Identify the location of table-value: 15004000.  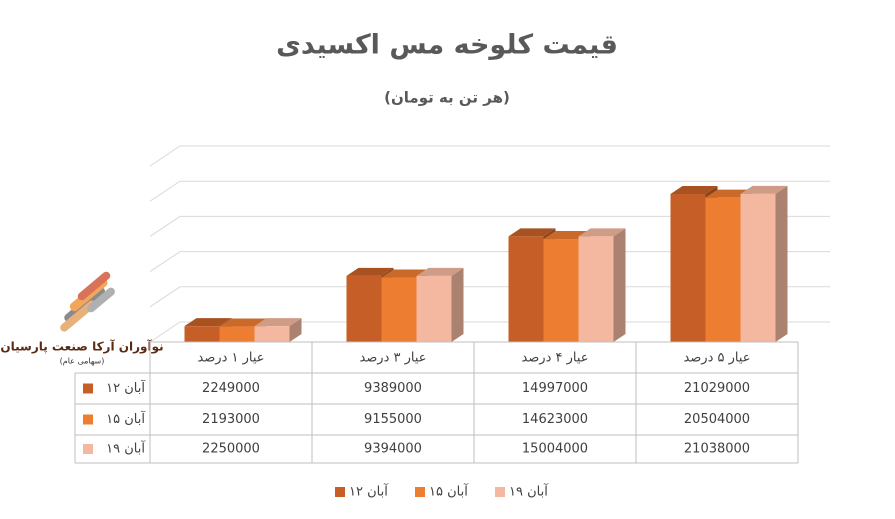
(555, 449).